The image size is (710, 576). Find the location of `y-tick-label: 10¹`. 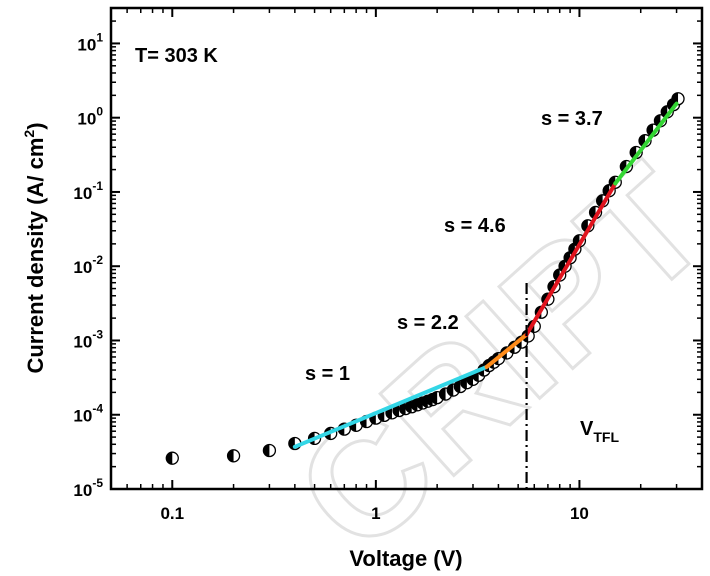

y-tick-label: 10¹ is located at coordinates (90, 42).